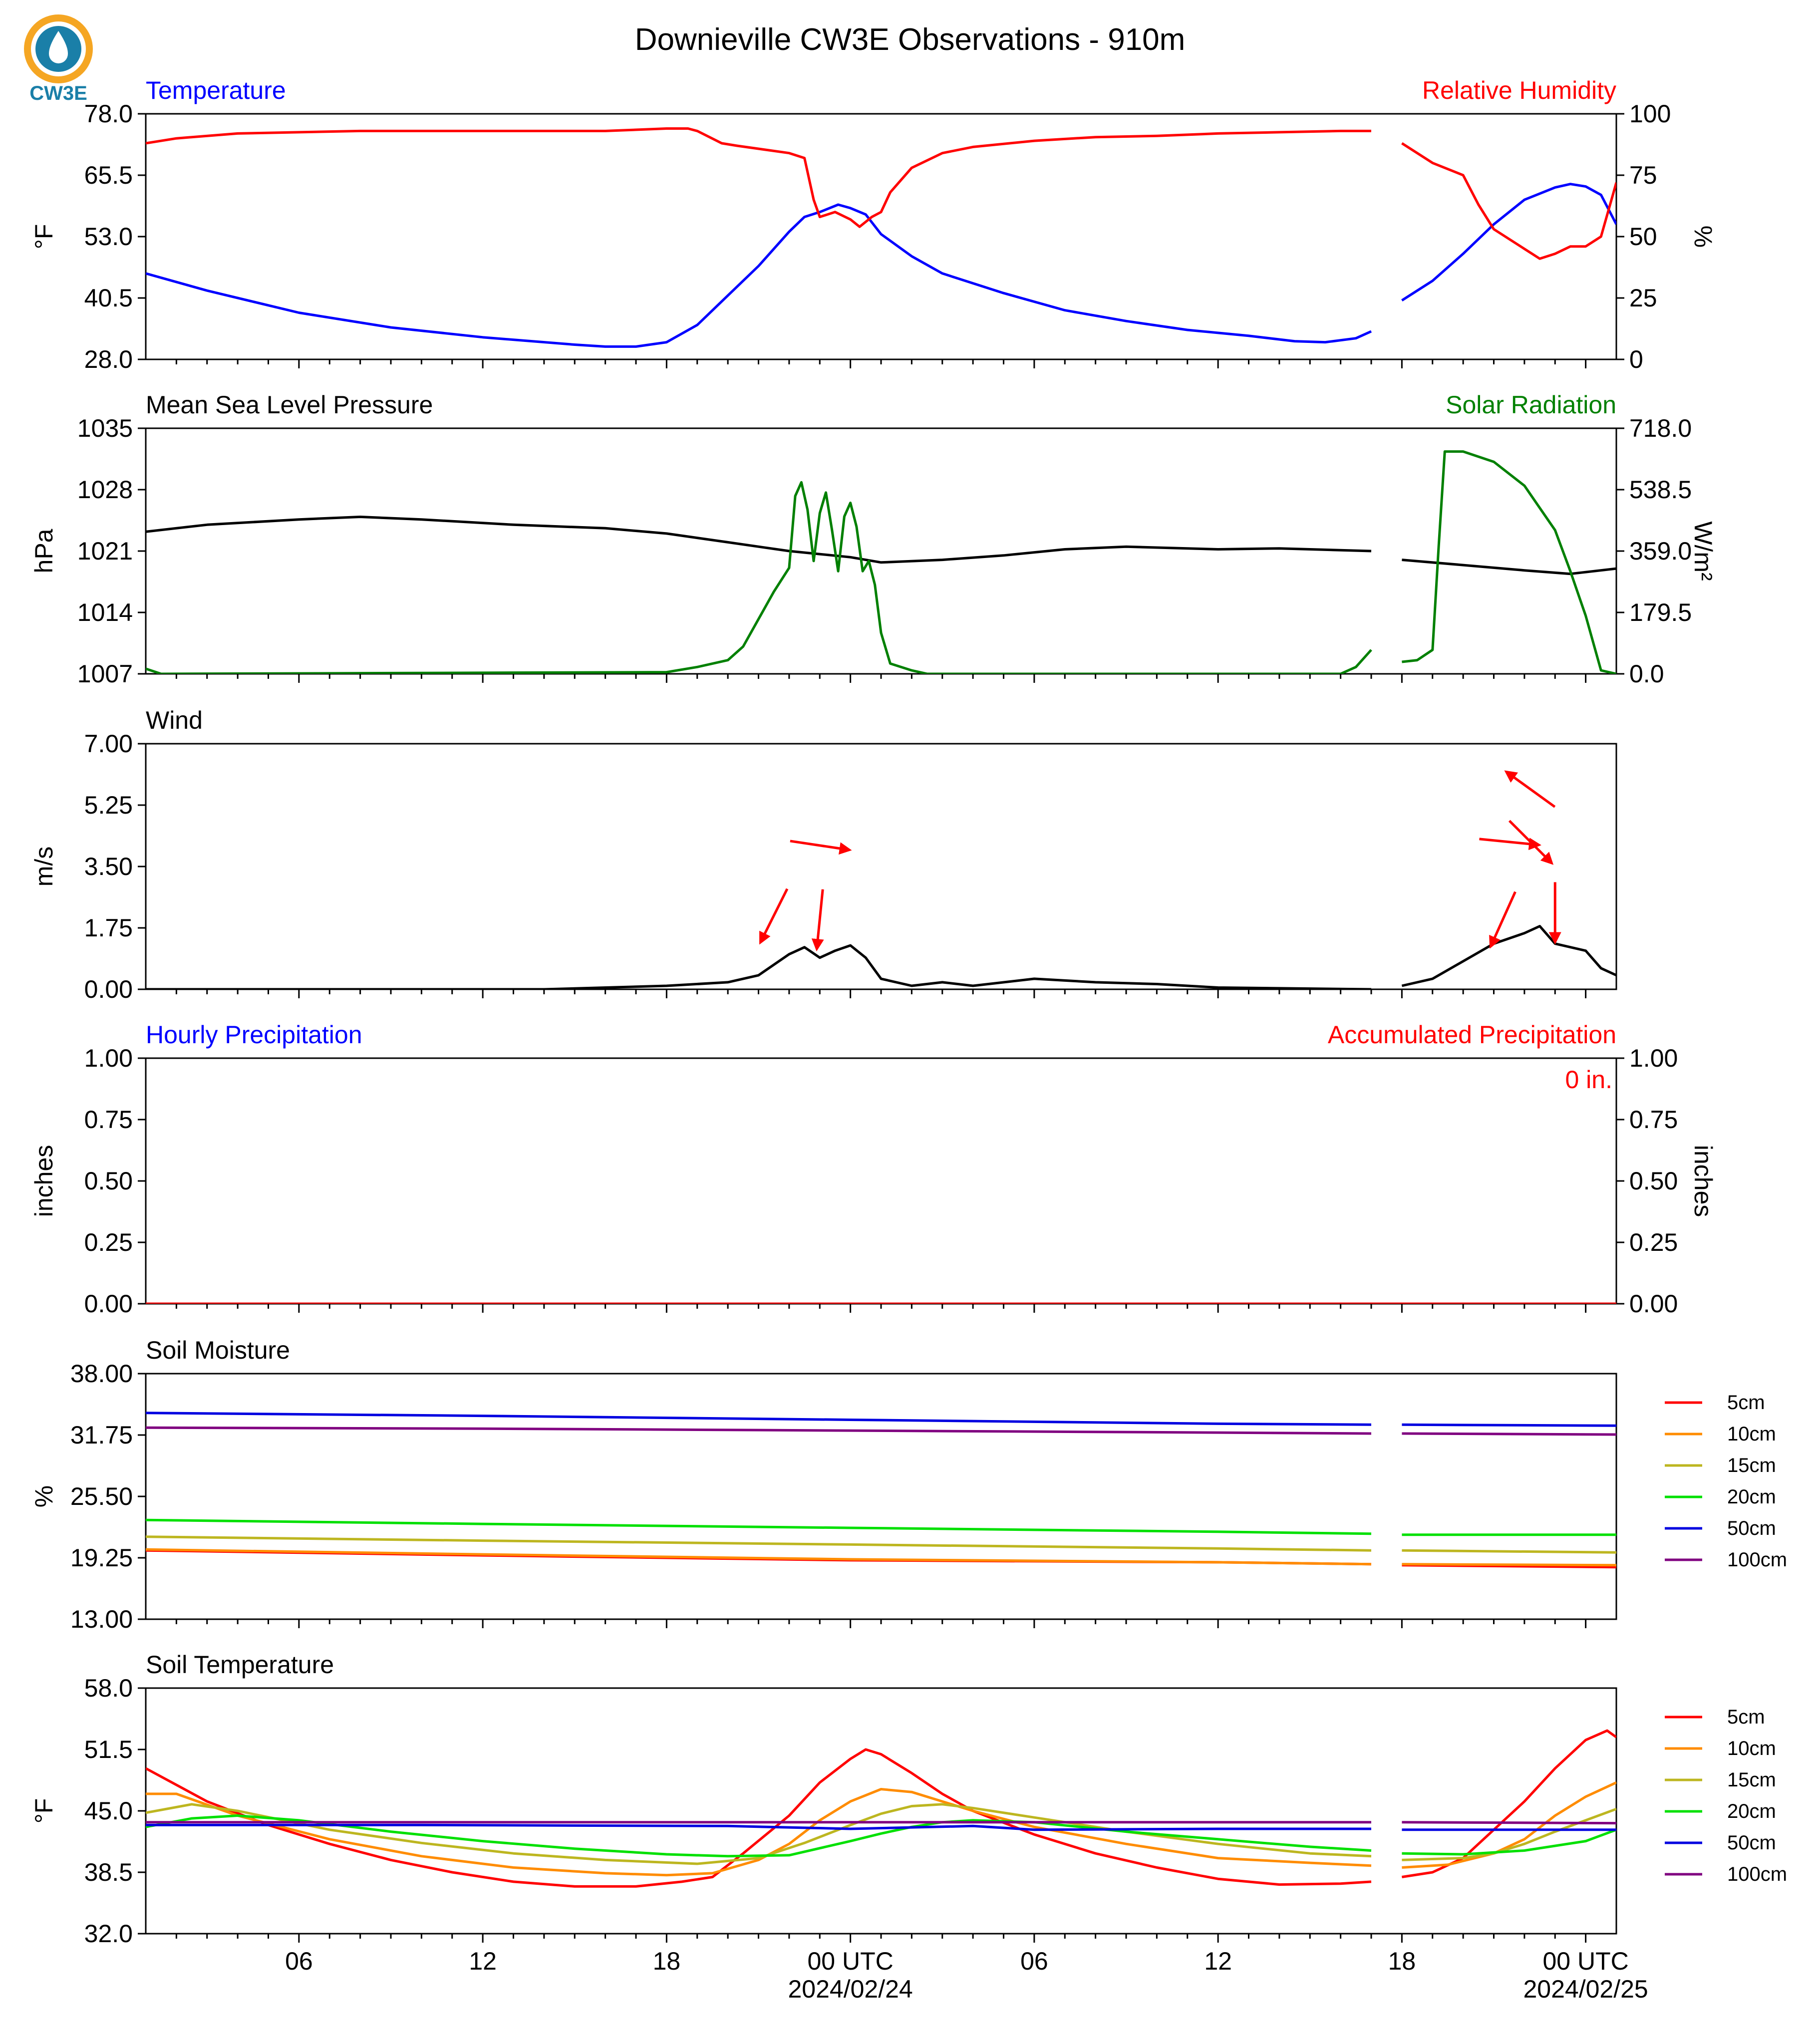 Image resolution: width=1820 pixels, height=2028 pixels. What do you see at coordinates (108, 1872) in the screenshot?
I see `y-tick-label: 38.5` at bounding box center [108, 1872].